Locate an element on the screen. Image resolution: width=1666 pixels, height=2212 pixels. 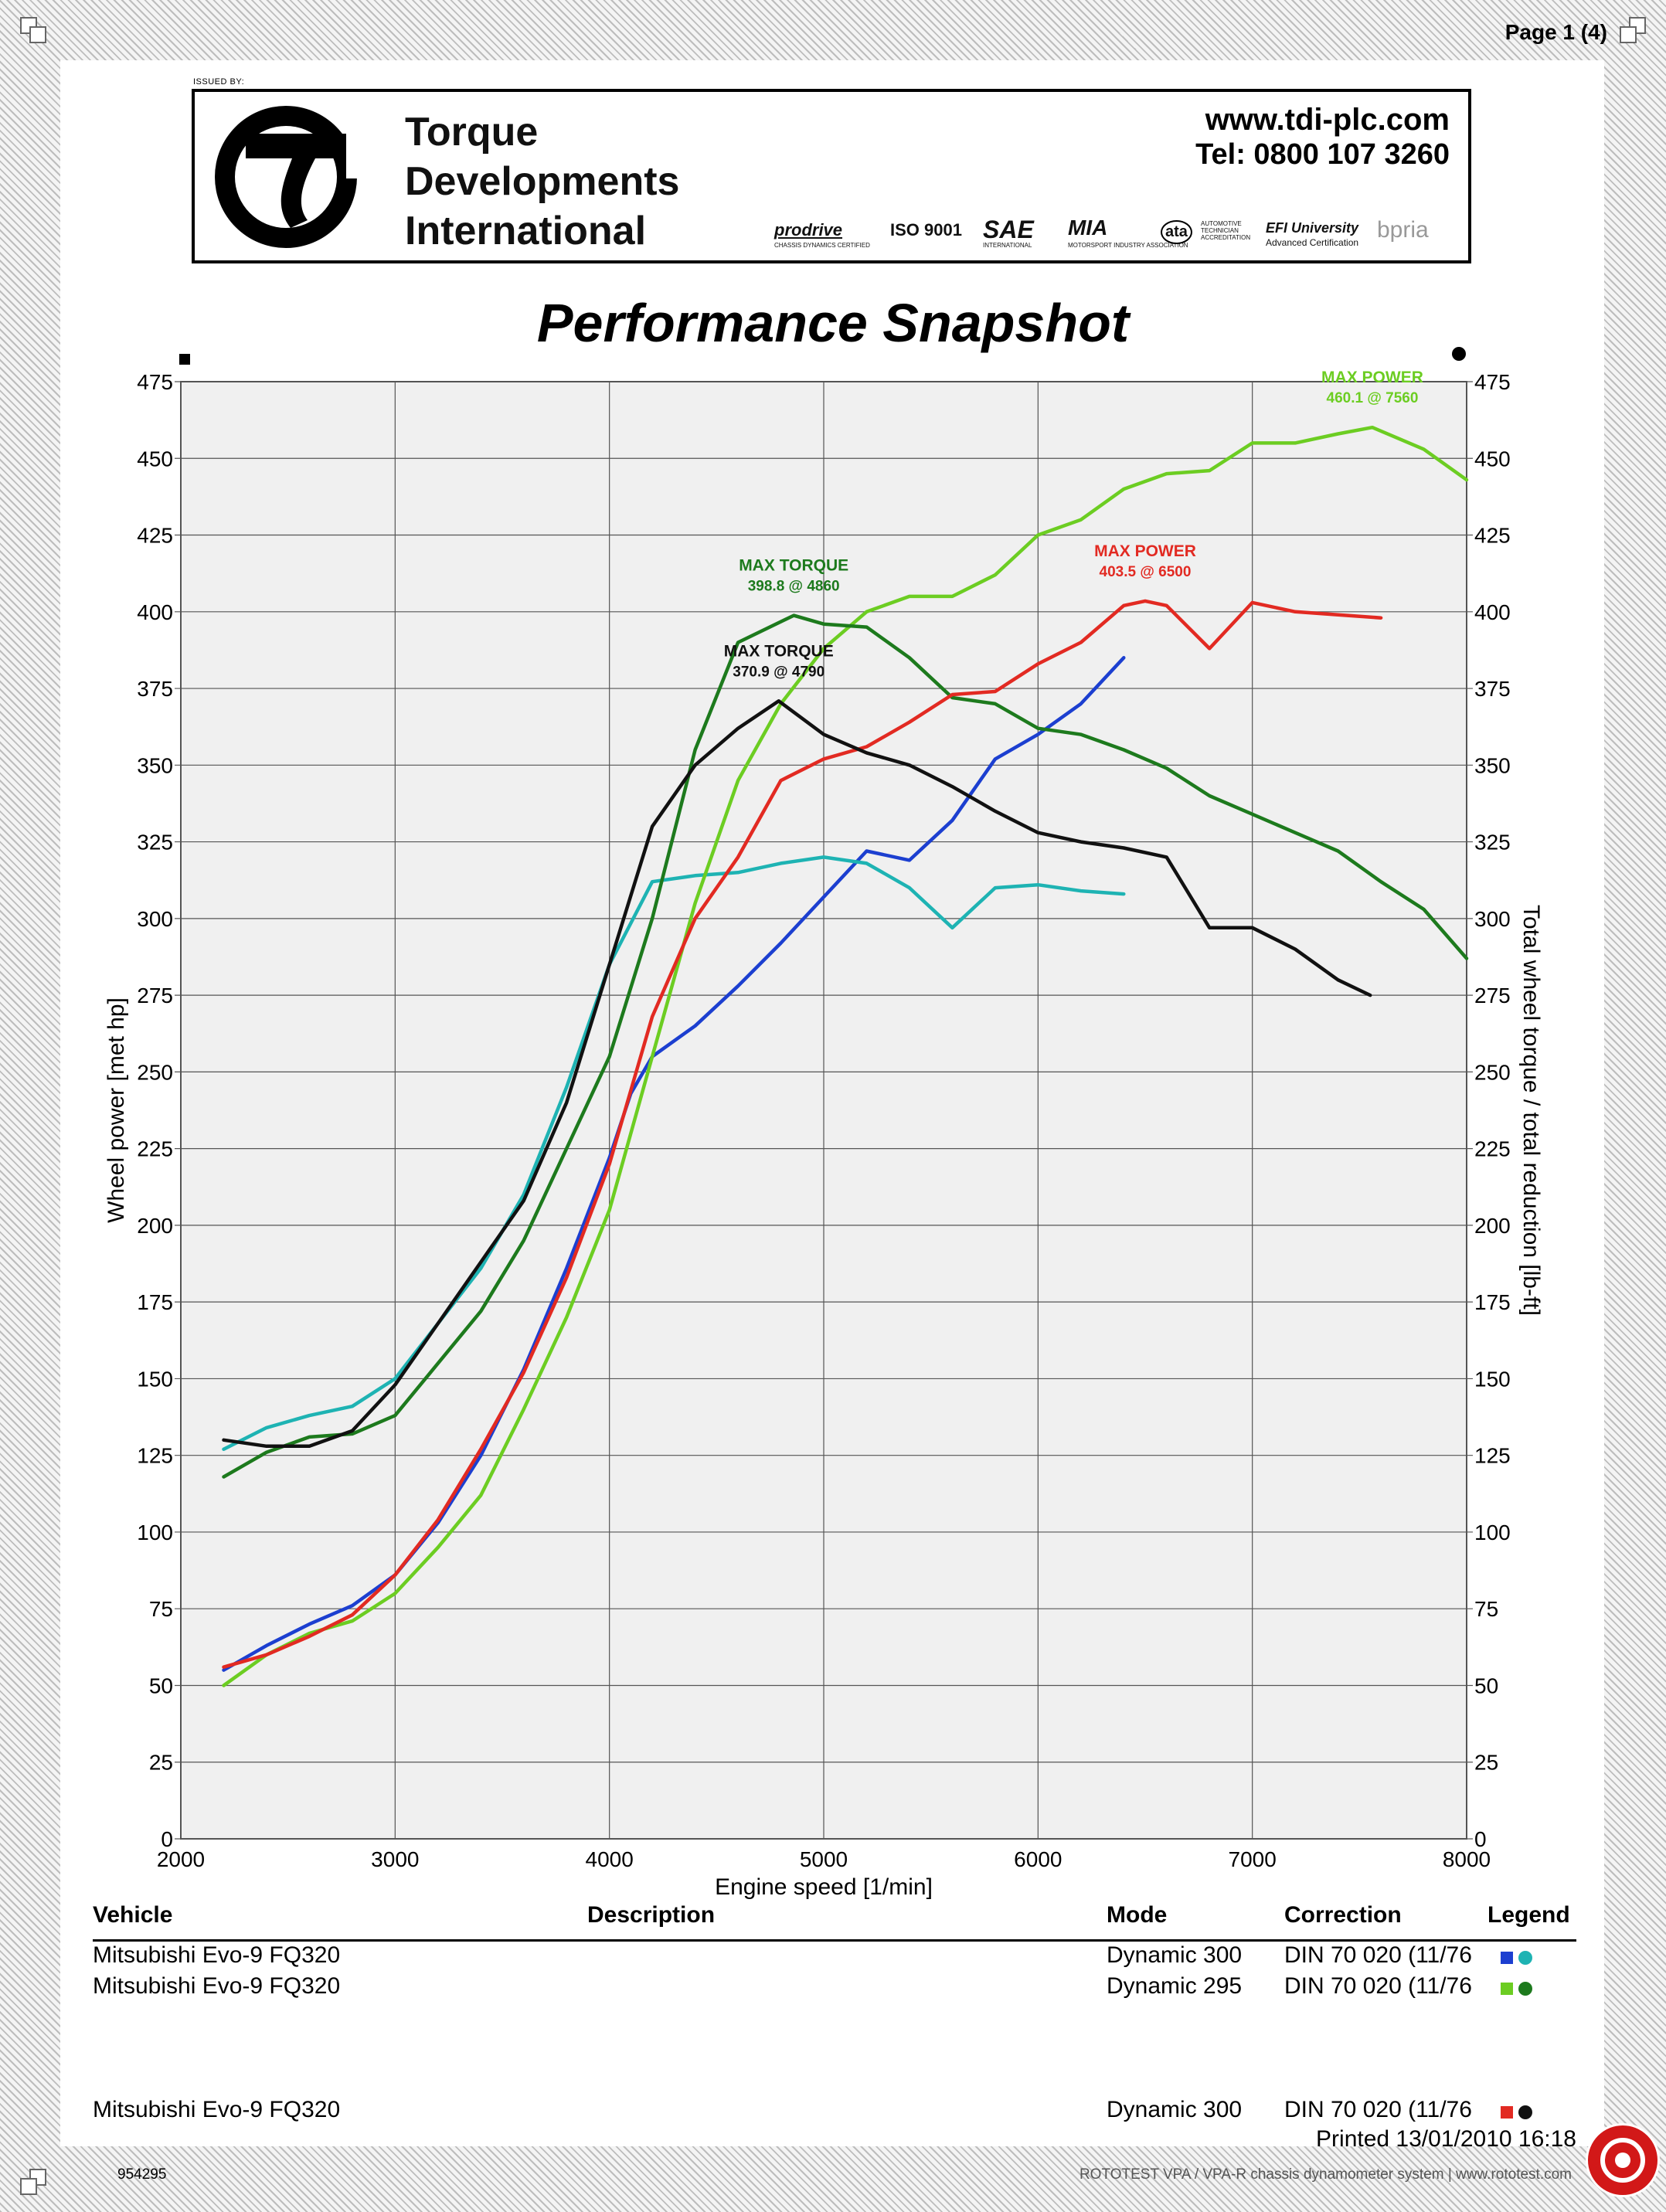
y-tick-label-right: 50 is located at coordinates (1486, 1685).